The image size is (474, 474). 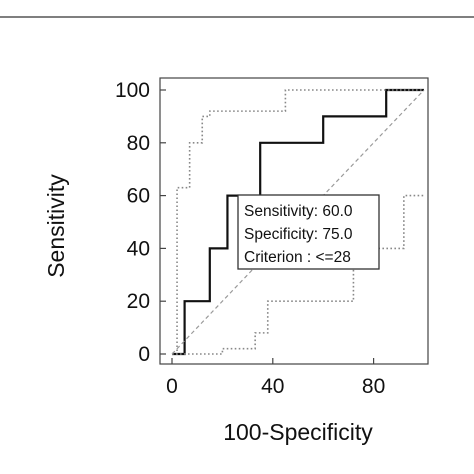 I want to click on y-axis-title: Sensitivity, so click(x=56, y=226).